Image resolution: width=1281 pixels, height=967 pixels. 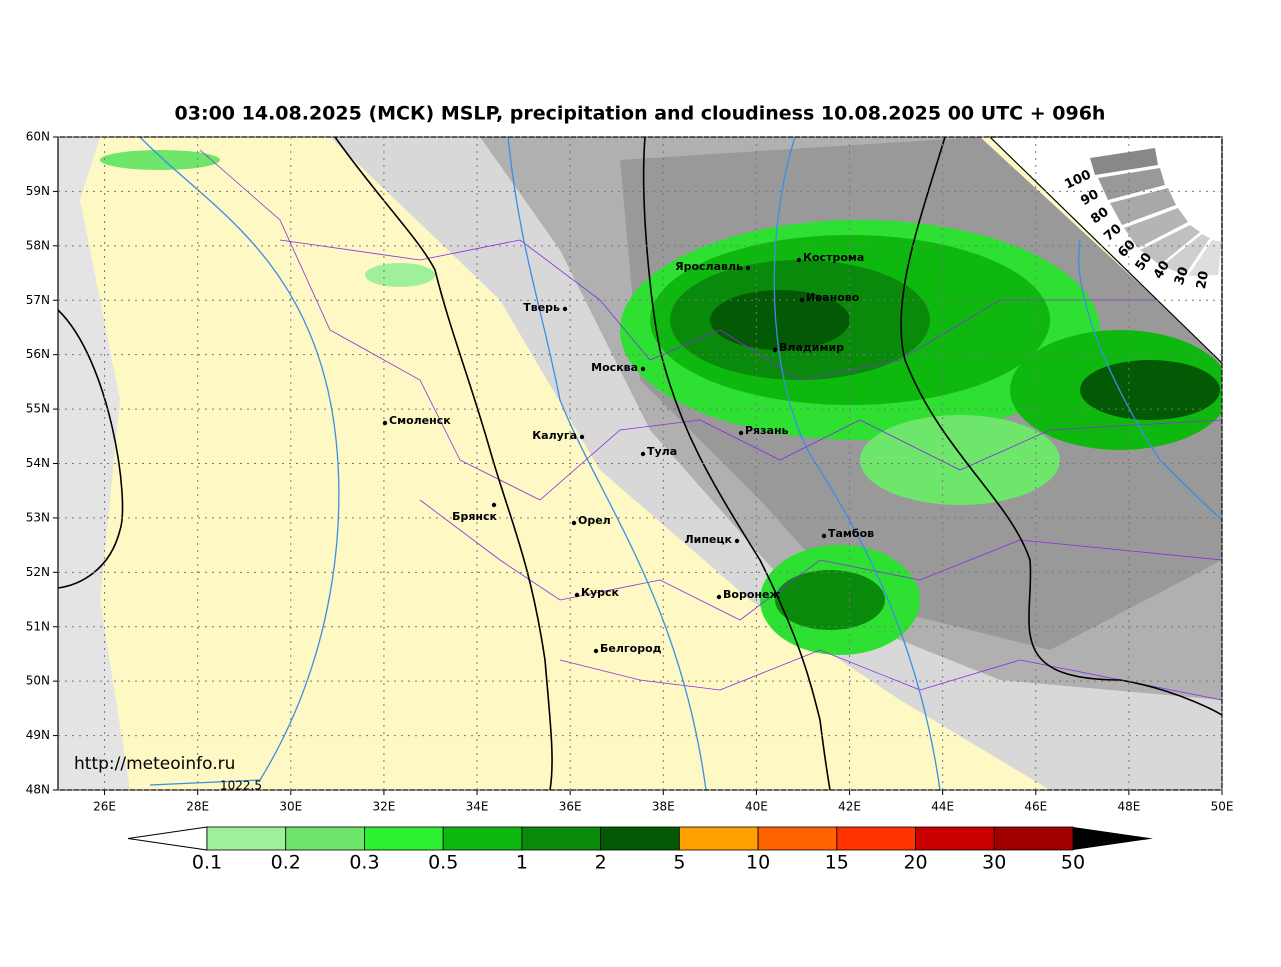 I want to click on lon-tick-label: 32E, so click(x=383, y=807).